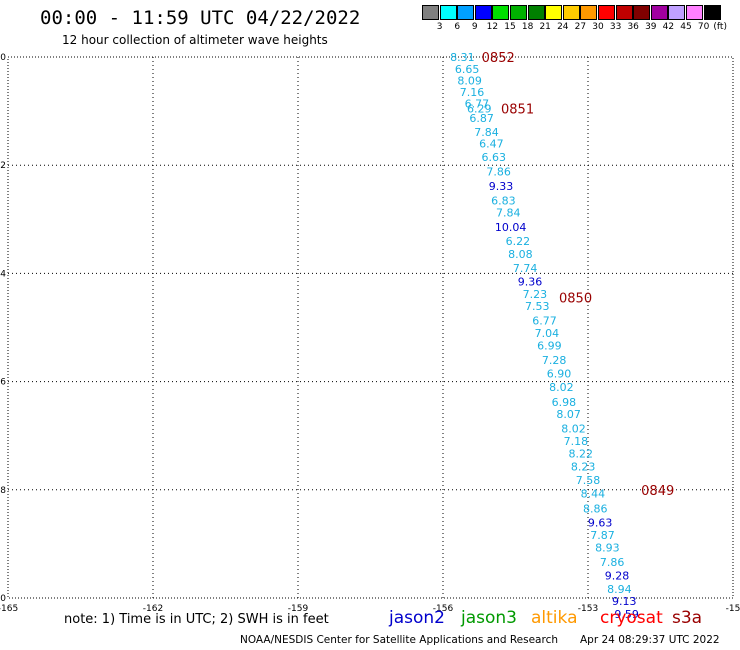 Image resolution: width=740 pixels, height=650 pixels. I want to click on wave-height-label: 8.94, so click(619, 589).